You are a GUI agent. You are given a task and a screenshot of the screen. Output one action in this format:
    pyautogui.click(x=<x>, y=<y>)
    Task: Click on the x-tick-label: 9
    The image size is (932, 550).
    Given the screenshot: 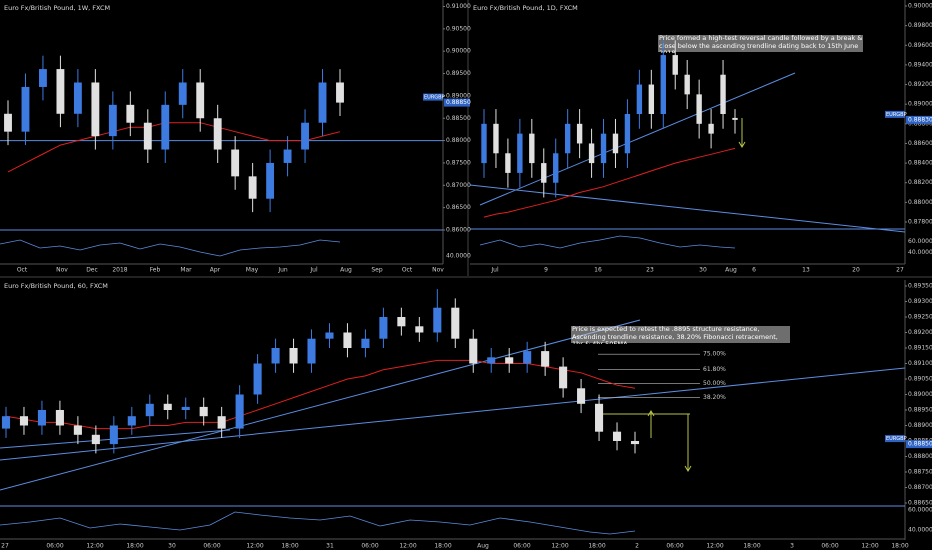 What is the action you would take?
    pyautogui.click(x=546, y=270)
    